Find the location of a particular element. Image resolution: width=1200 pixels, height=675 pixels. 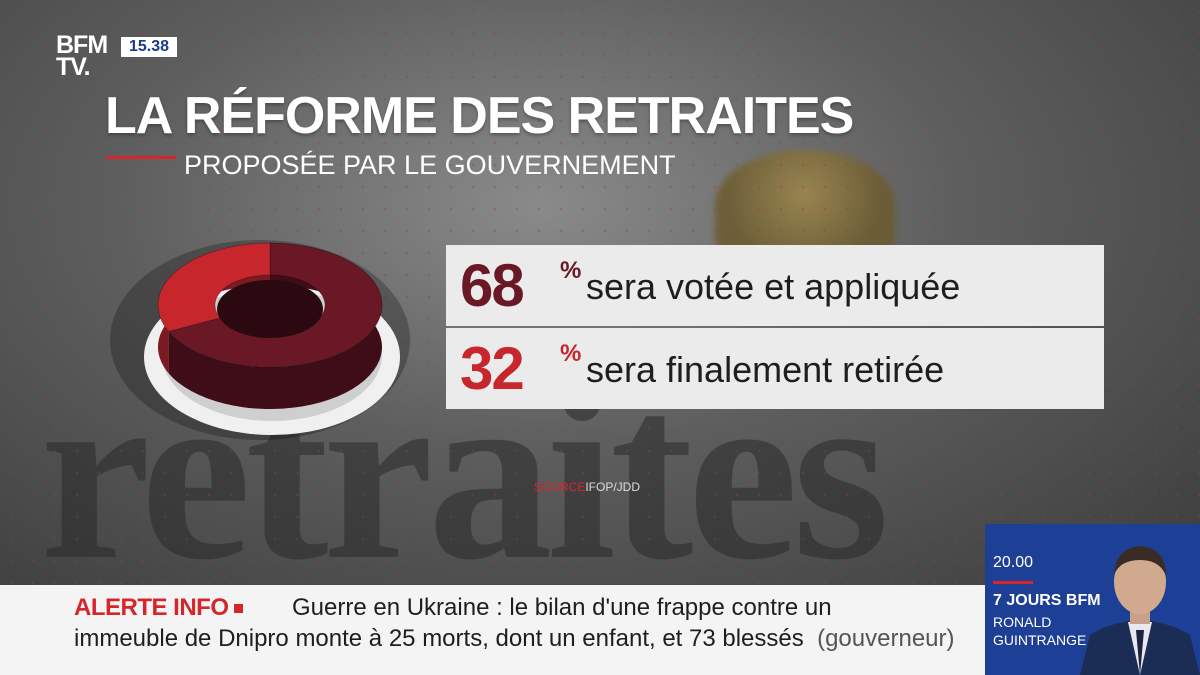

result-row-1: 68 % sera votée et appliquée is located at coordinates (775, 285).